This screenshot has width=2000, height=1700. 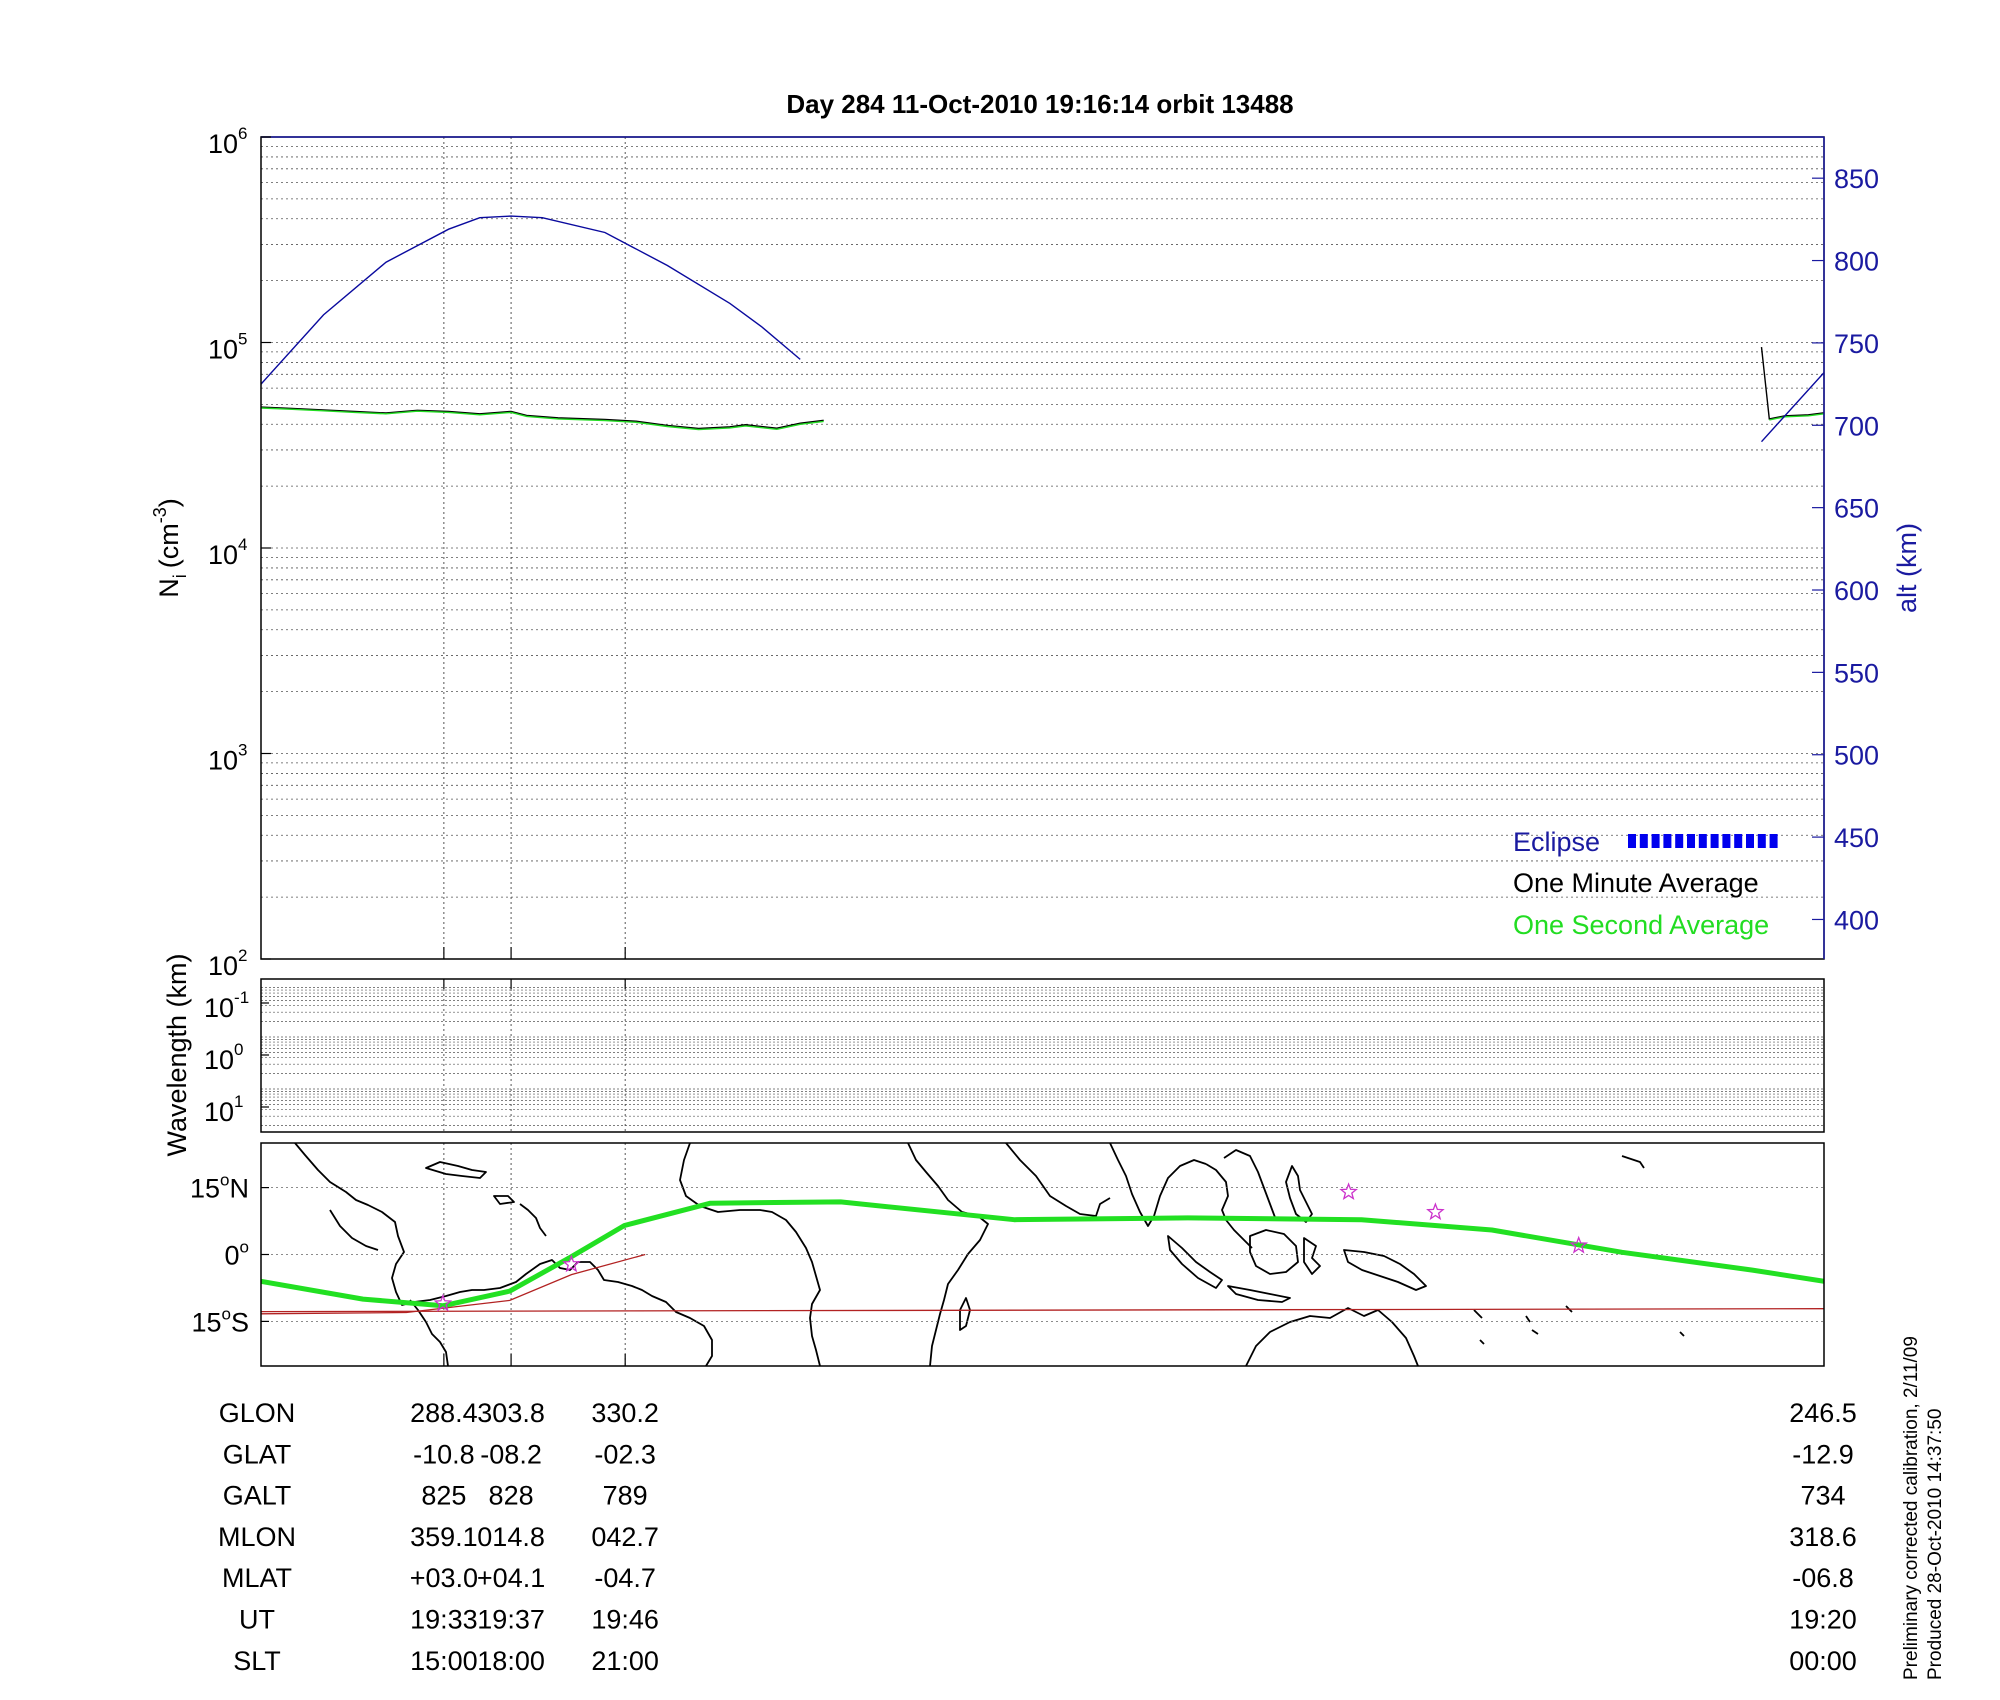 What do you see at coordinates (1823, 1578) in the screenshot?
I see `row-end-value: -06.8` at bounding box center [1823, 1578].